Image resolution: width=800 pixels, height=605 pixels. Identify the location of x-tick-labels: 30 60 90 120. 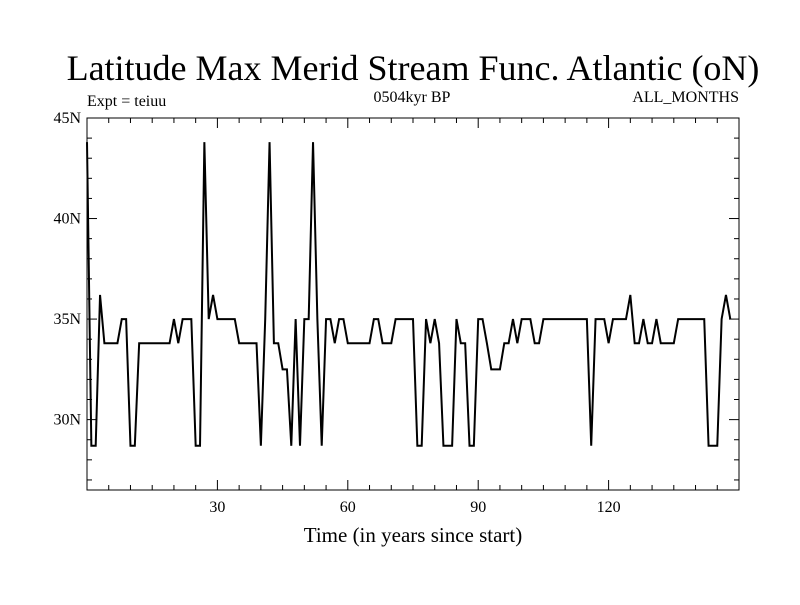
(414, 507).